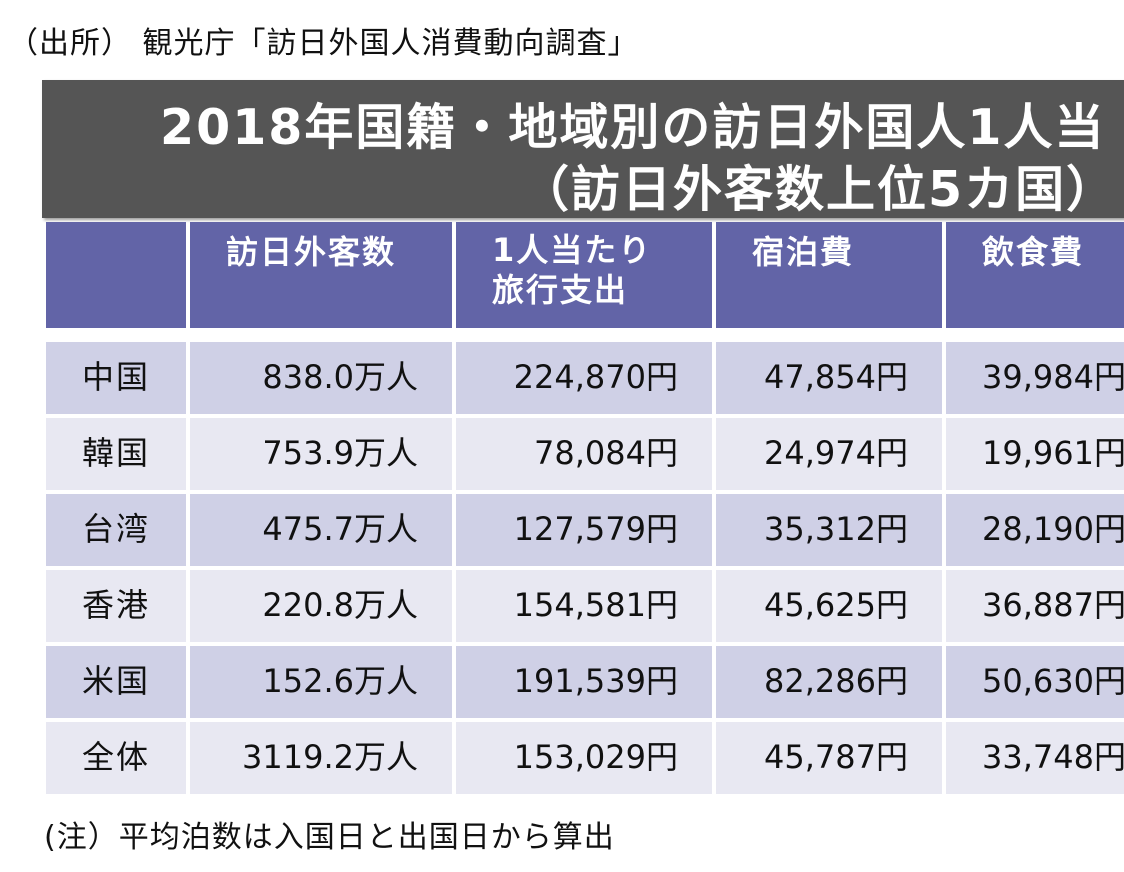  I want to click on table-cell-visitors: 220.8万人, so click(321, 606).